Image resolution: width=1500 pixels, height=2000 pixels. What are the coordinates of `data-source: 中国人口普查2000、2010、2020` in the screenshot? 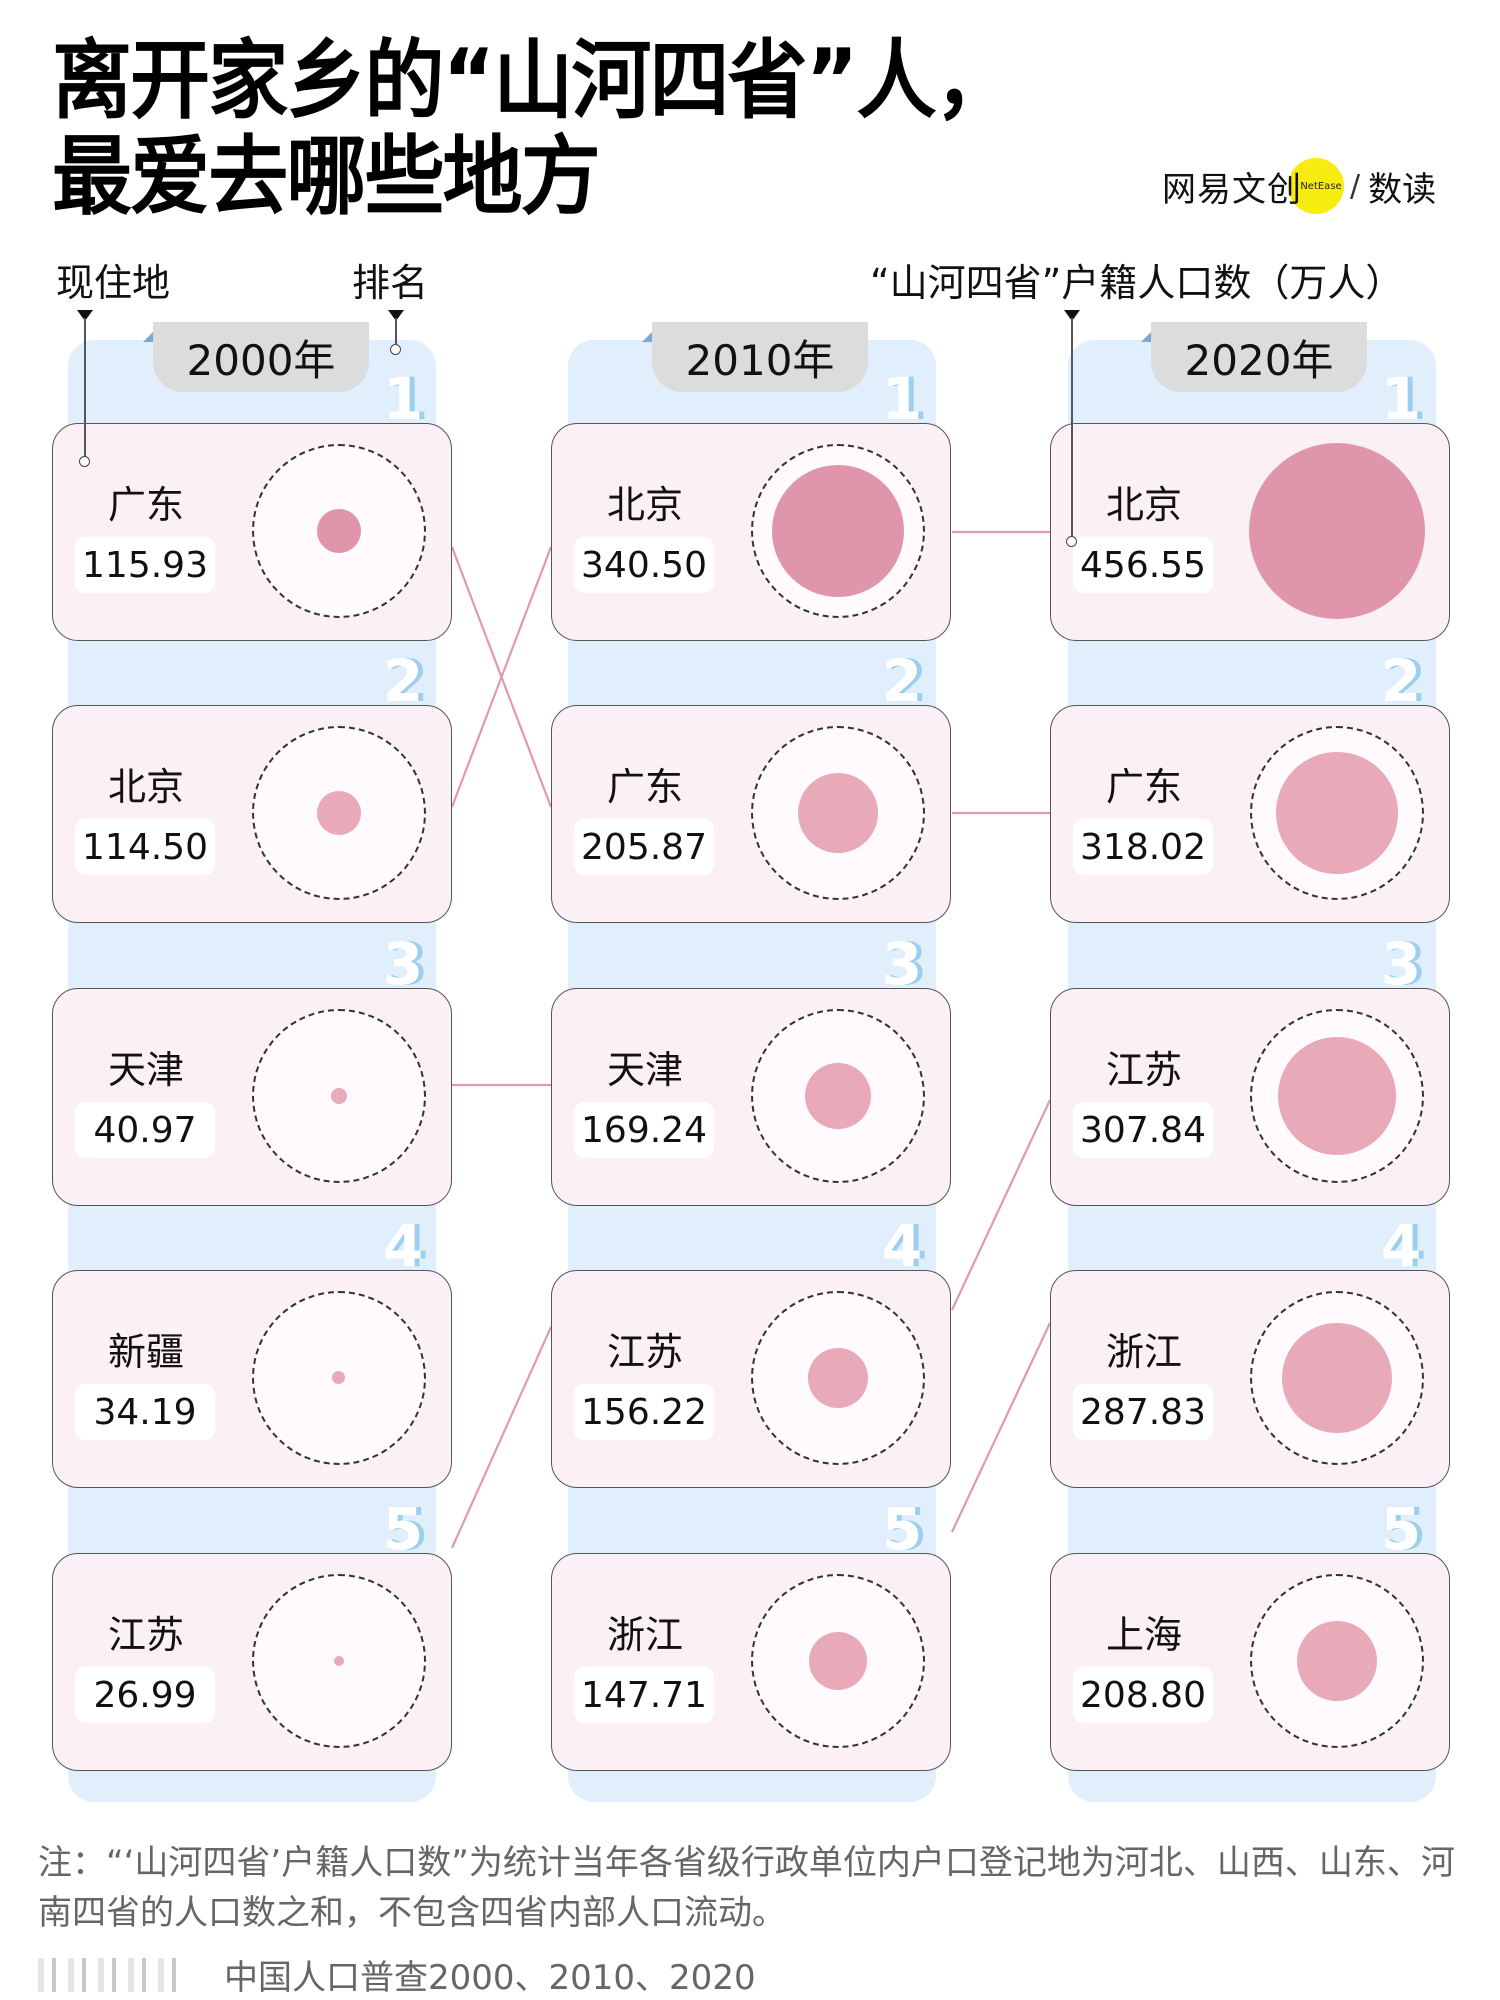 It's located at (397, 1974).